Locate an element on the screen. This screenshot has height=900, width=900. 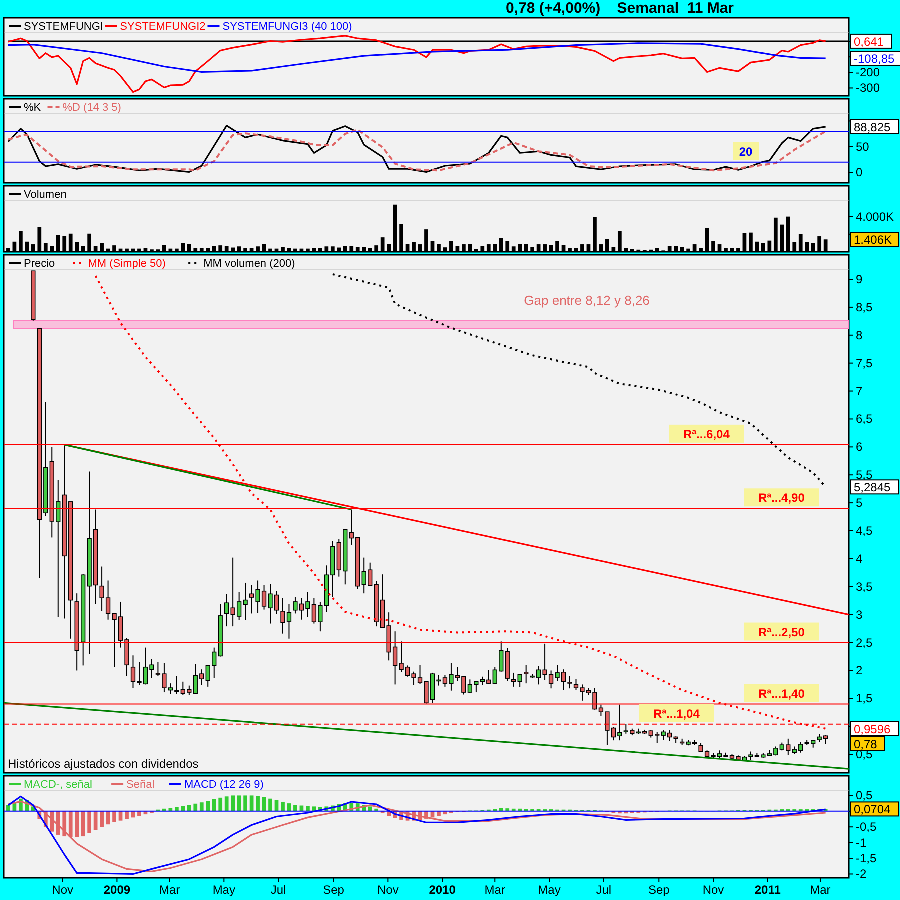
ref-line-label: 20 is located at coordinates (746, 151).